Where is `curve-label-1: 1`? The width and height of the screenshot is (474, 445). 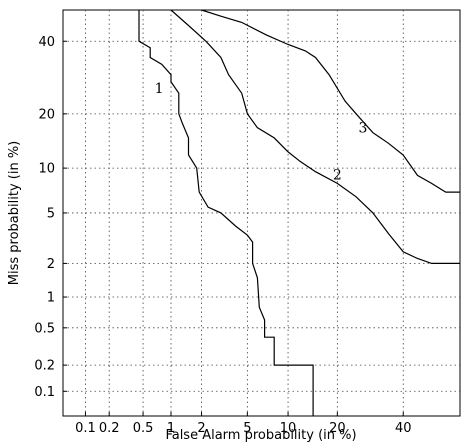 curve-label-1: 1 is located at coordinates (159, 89).